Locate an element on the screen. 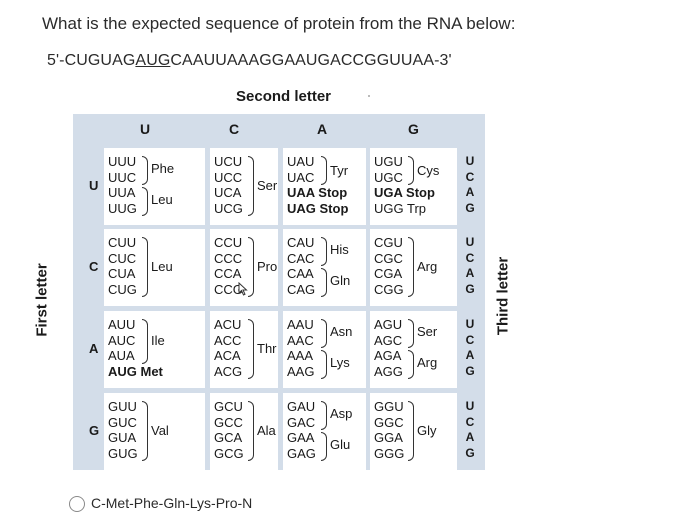 Image resolution: width=700 pixels, height=527 pixels. row-header-g: G is located at coordinates (94, 430).